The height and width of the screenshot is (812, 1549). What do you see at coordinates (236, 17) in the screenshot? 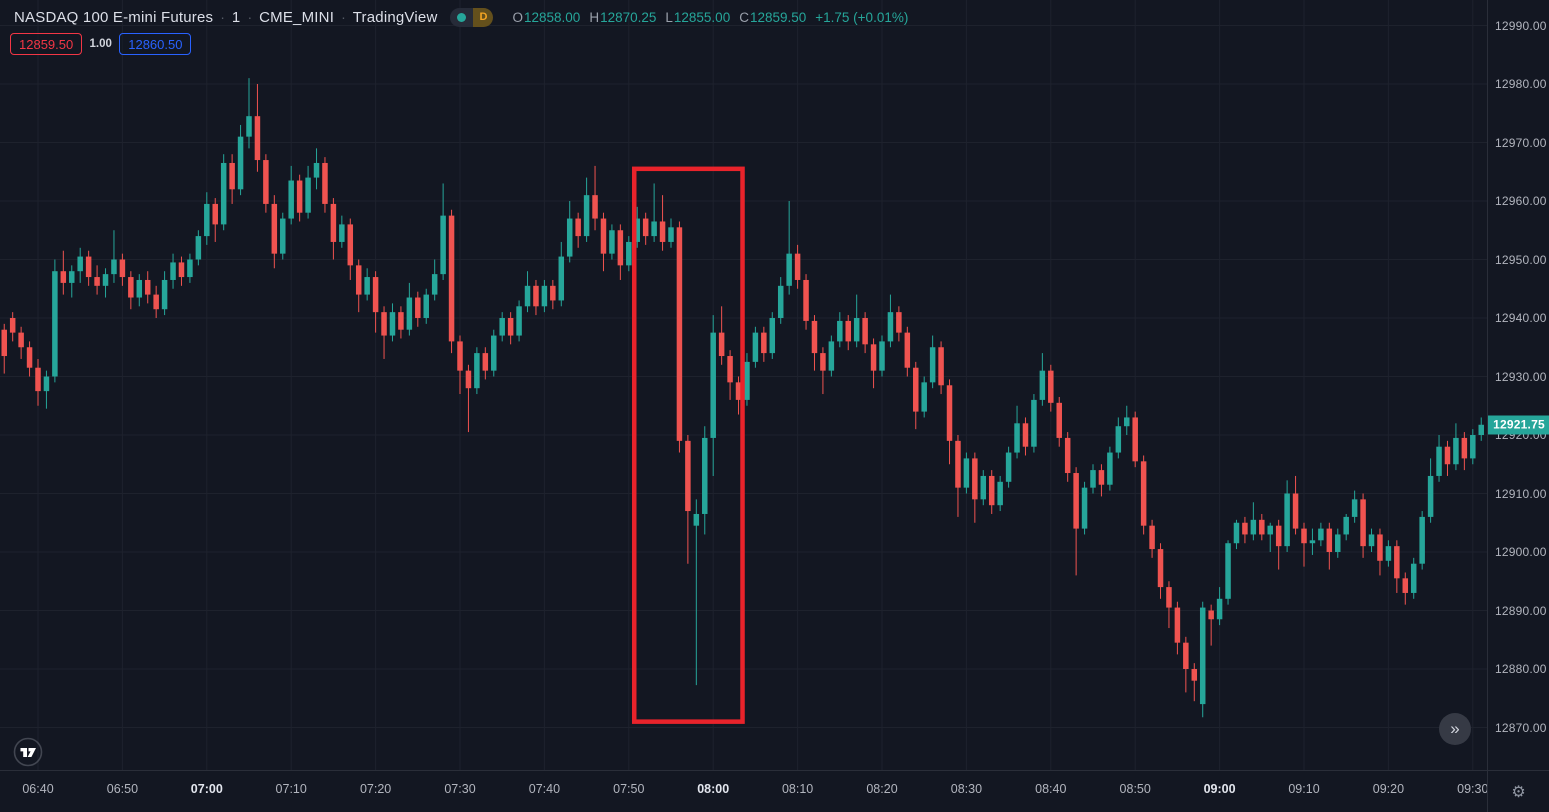
I see `interval-value: 1` at bounding box center [236, 17].